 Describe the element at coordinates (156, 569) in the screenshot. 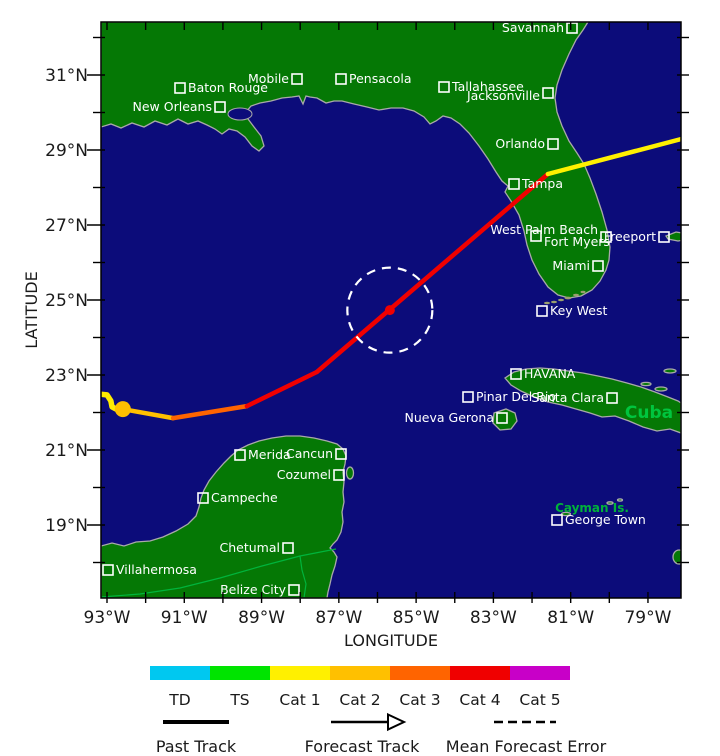

I see `city-label: Villahermosa` at that location.